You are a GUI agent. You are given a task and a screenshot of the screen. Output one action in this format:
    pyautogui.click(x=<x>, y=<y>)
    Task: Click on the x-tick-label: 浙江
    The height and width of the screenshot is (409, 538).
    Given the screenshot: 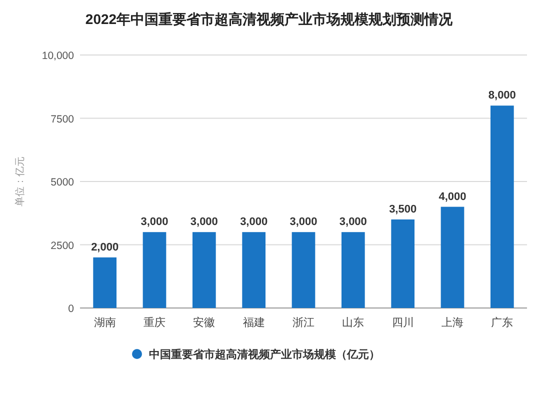 What is the action you would take?
    pyautogui.click(x=303, y=322)
    